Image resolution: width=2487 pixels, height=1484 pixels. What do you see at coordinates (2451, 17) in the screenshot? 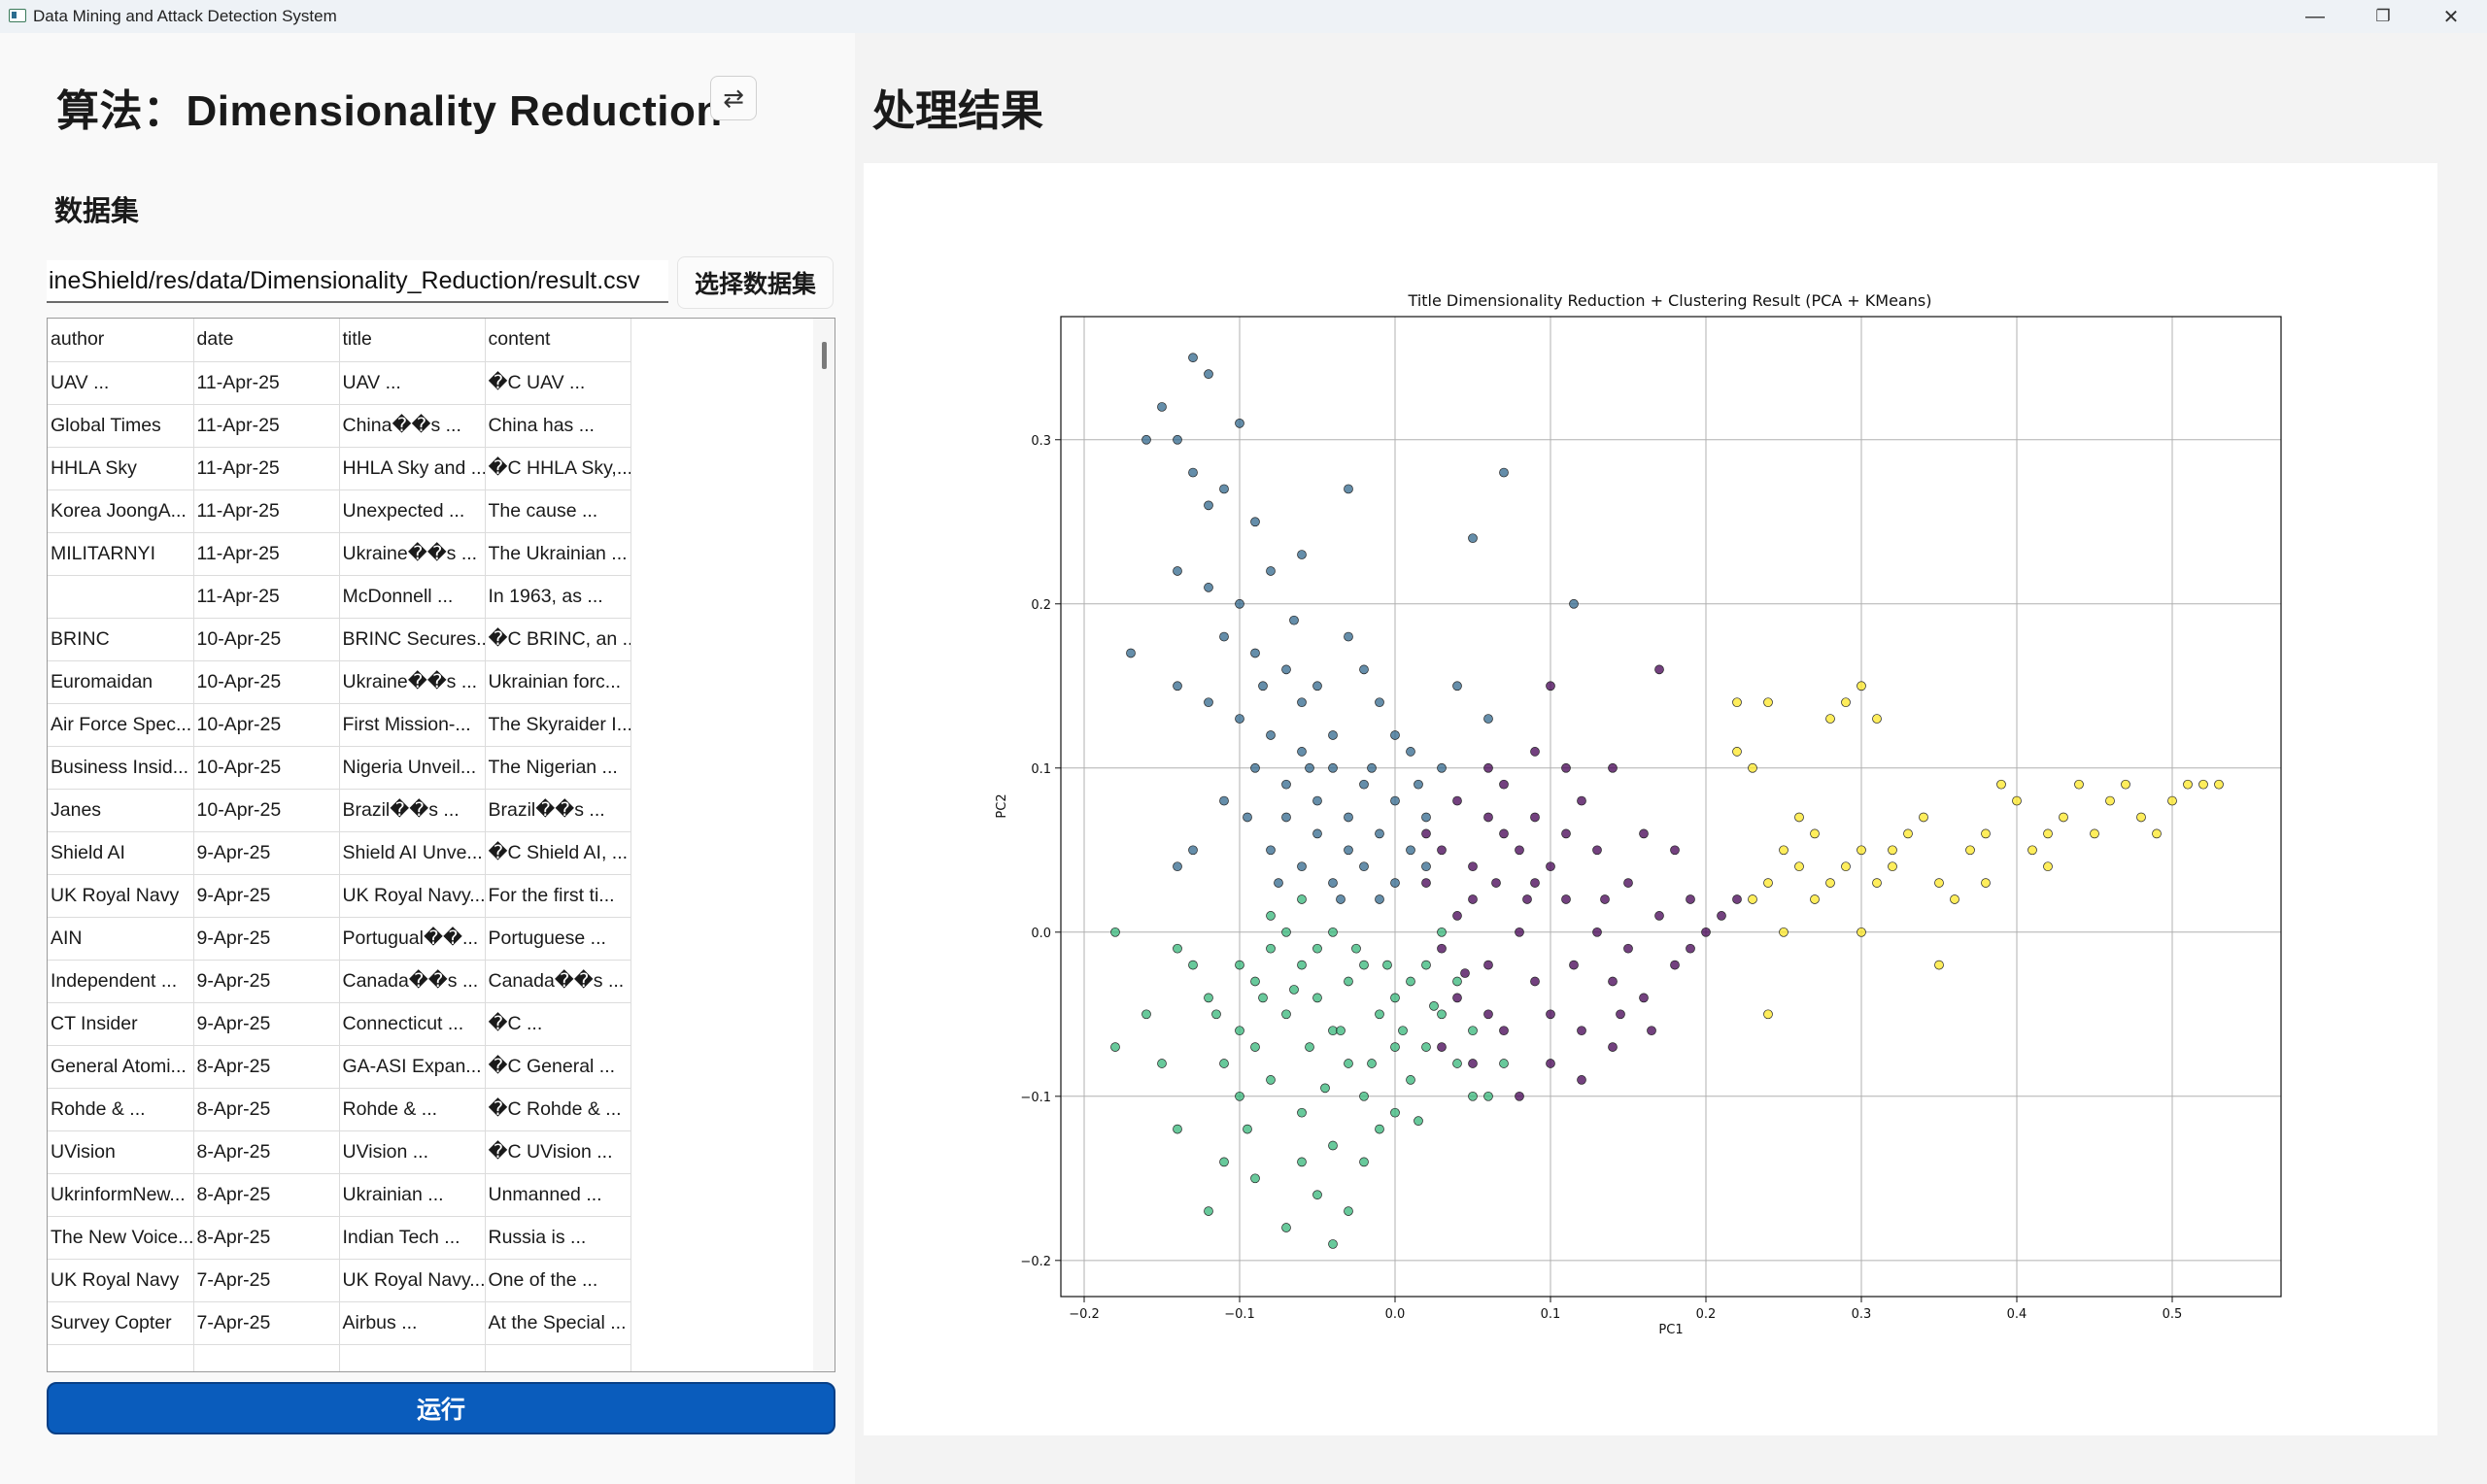
I see `close-button: ✕` at bounding box center [2451, 17].